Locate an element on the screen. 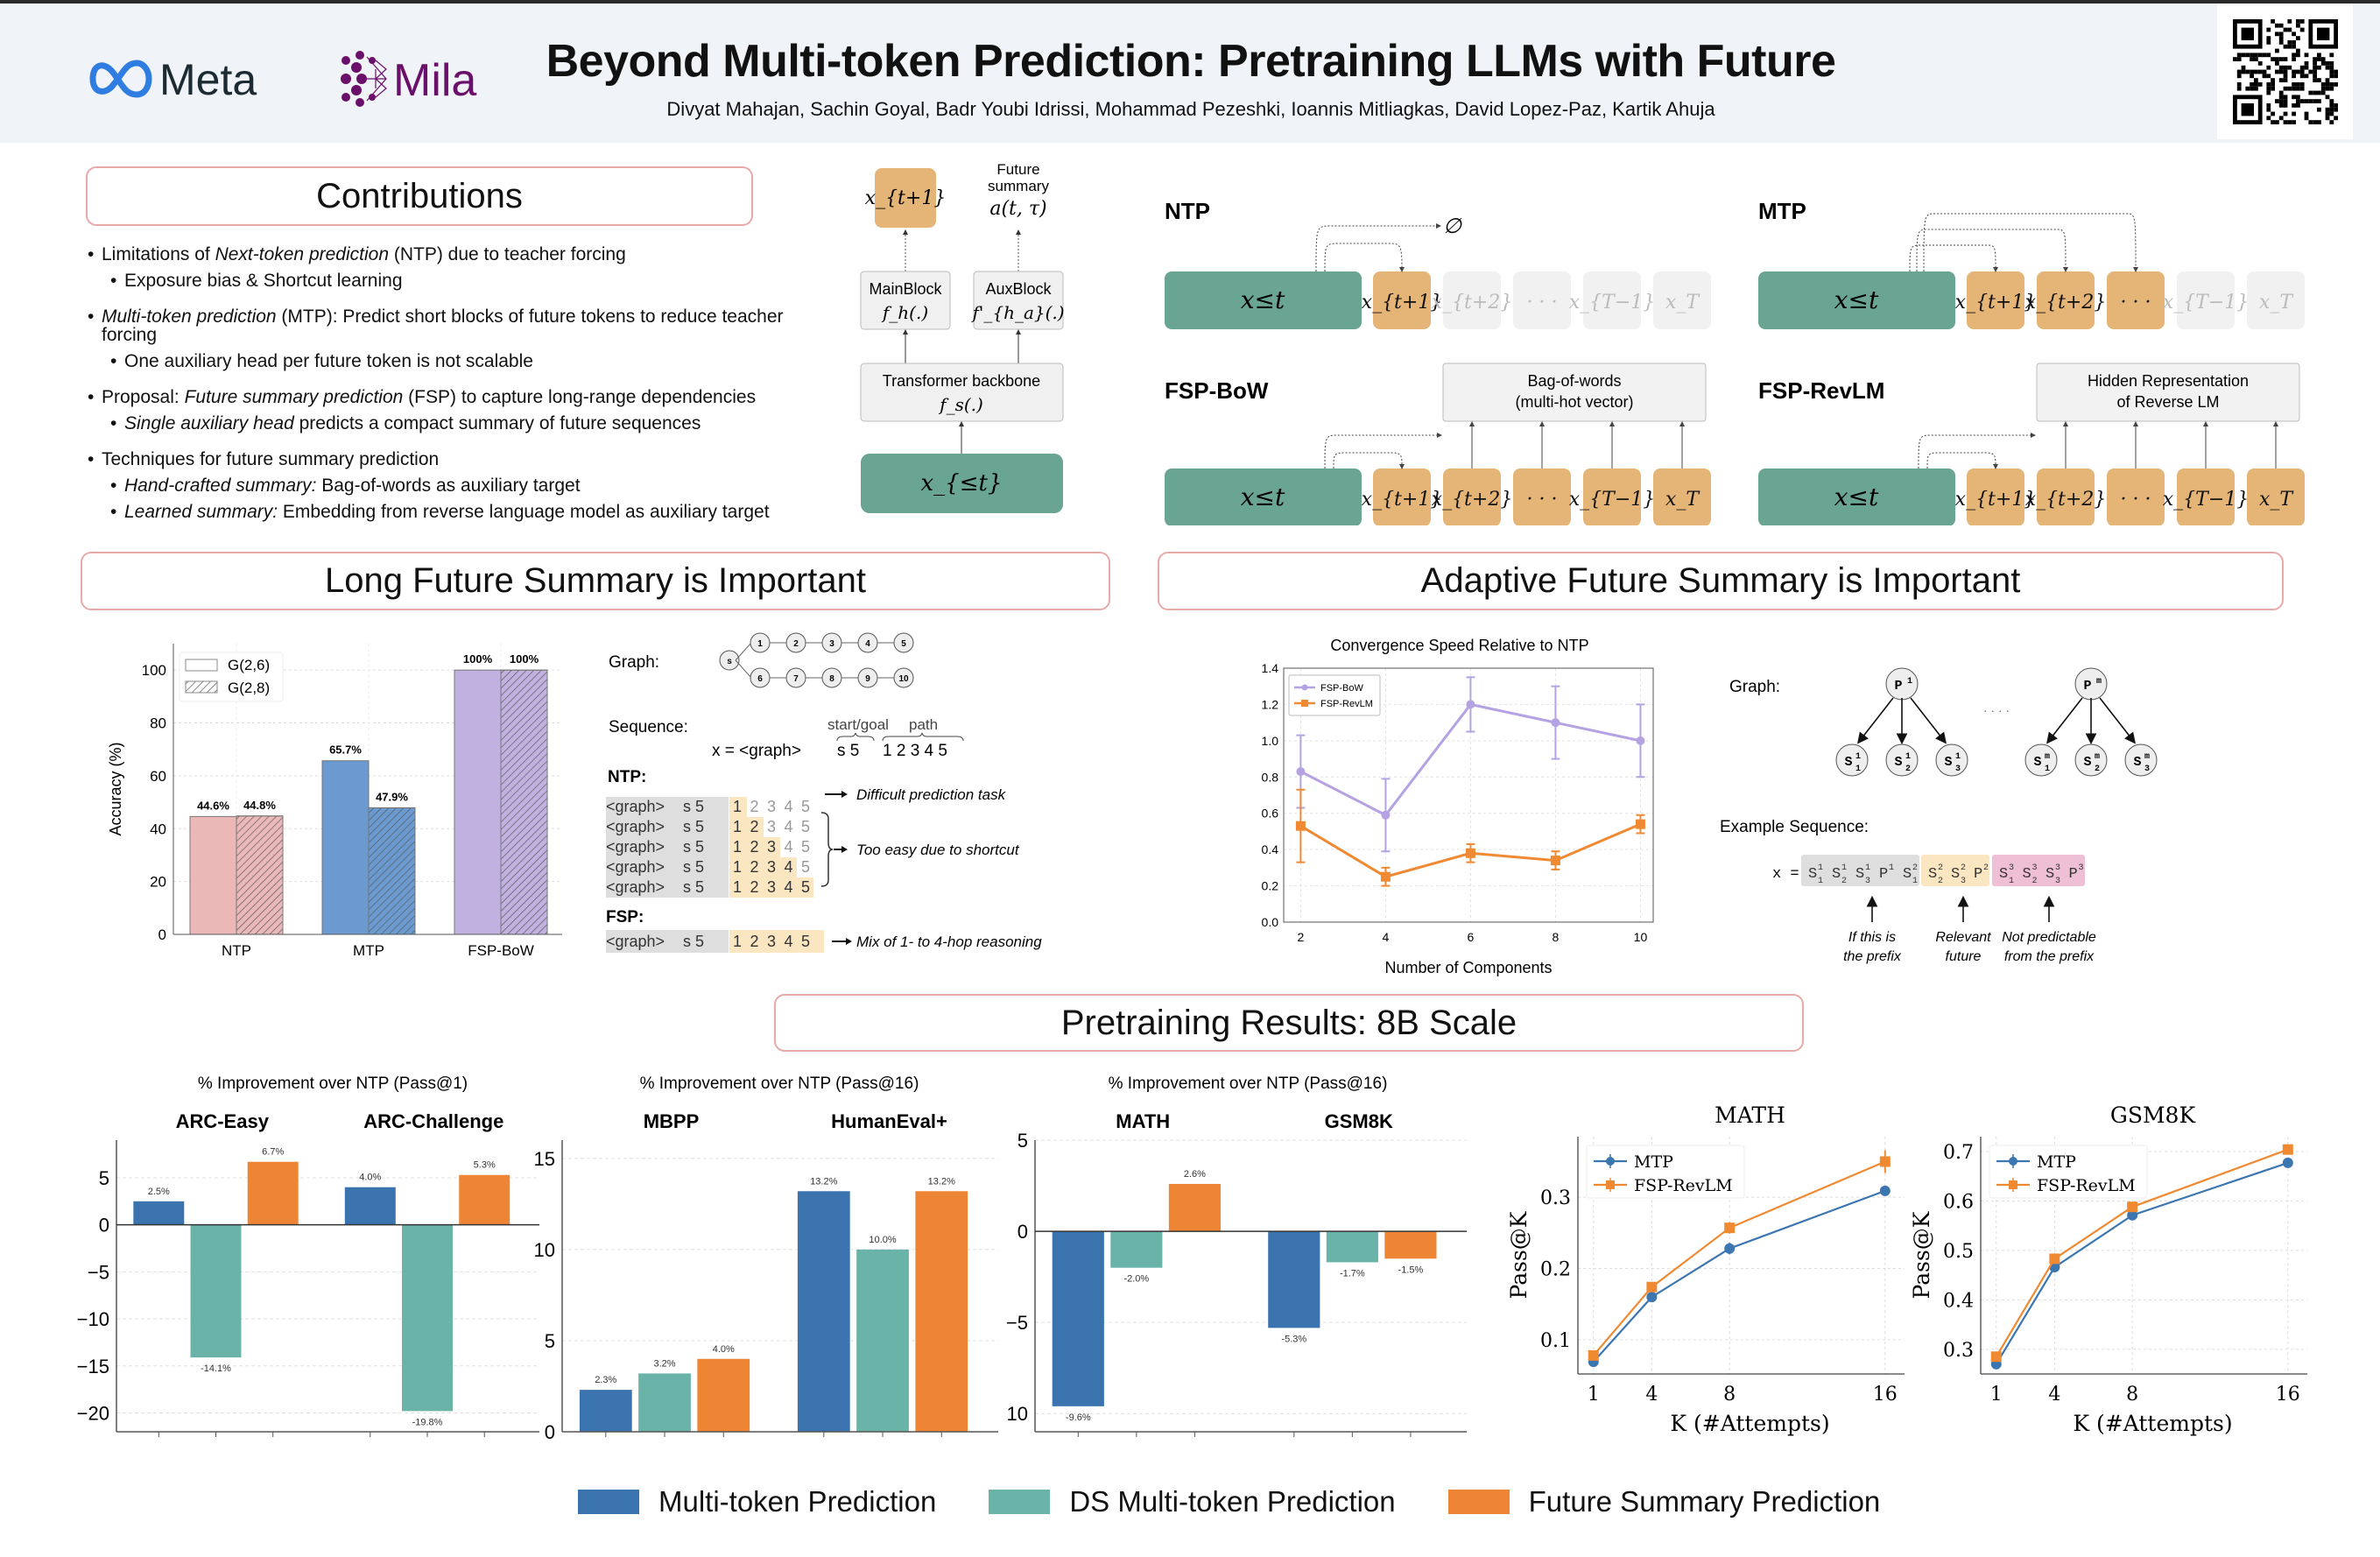 This screenshot has width=2380, height=1557. x-tick-label: 2 is located at coordinates (1301, 937).